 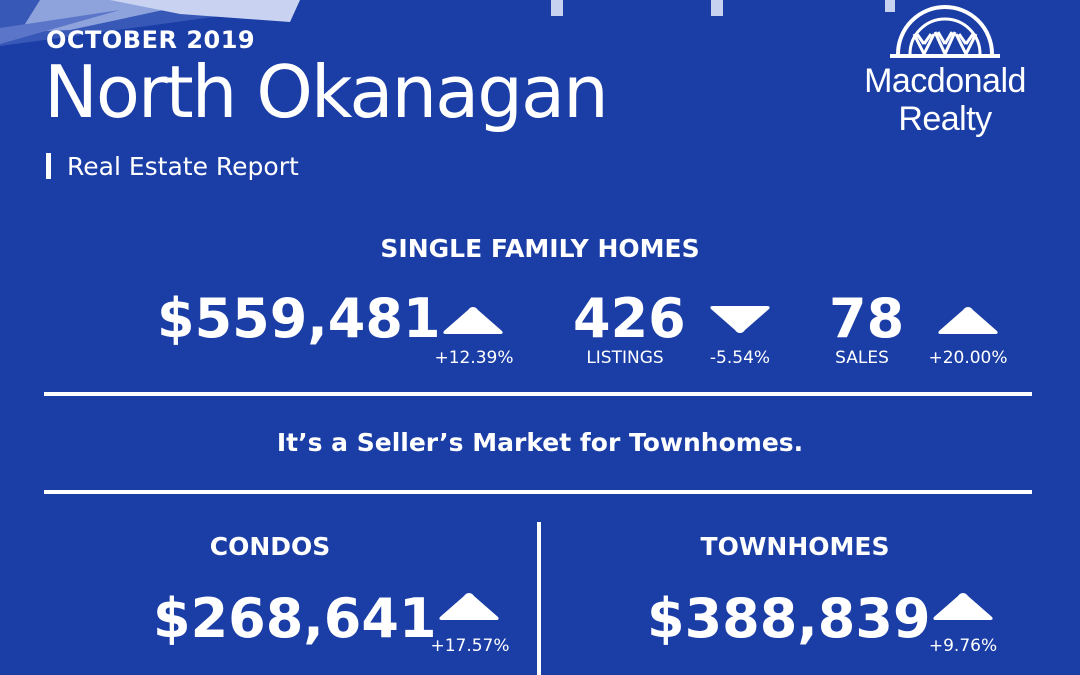 What do you see at coordinates (963, 646) in the screenshot?
I see `townhomes-price-change: +9.76%` at bounding box center [963, 646].